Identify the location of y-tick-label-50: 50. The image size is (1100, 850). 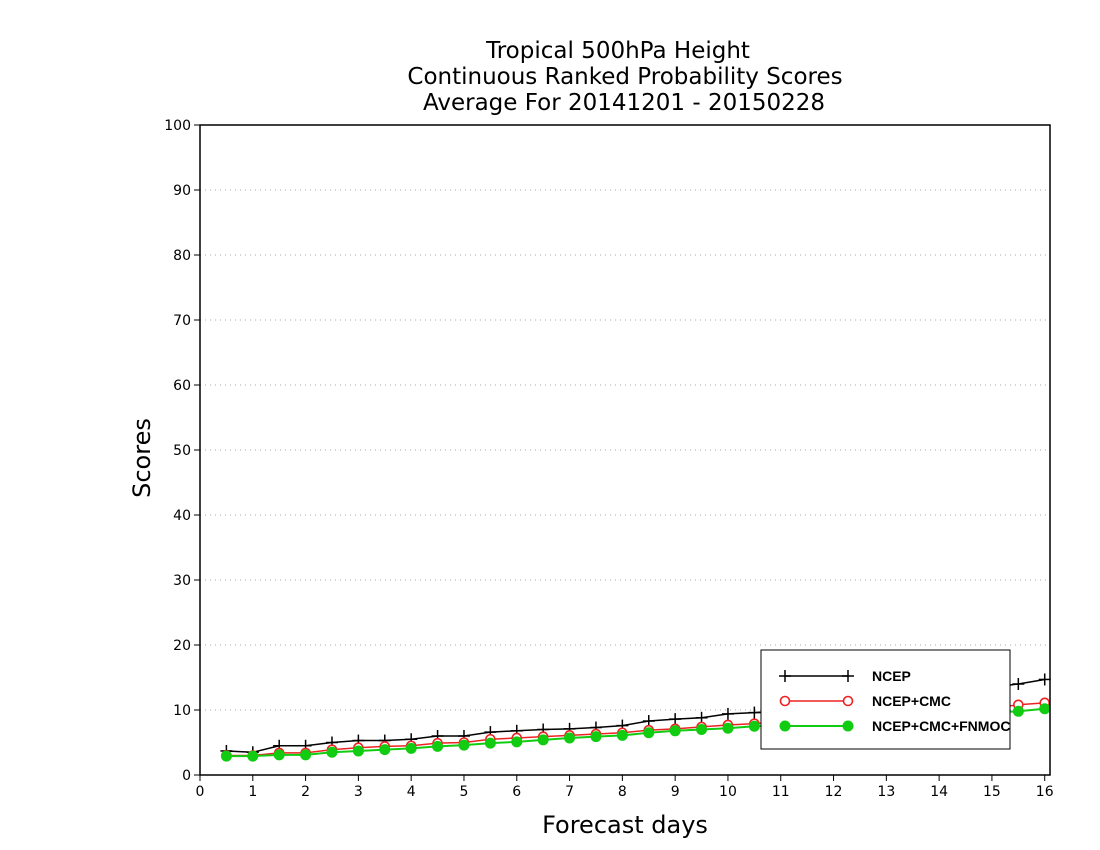
(182, 451).